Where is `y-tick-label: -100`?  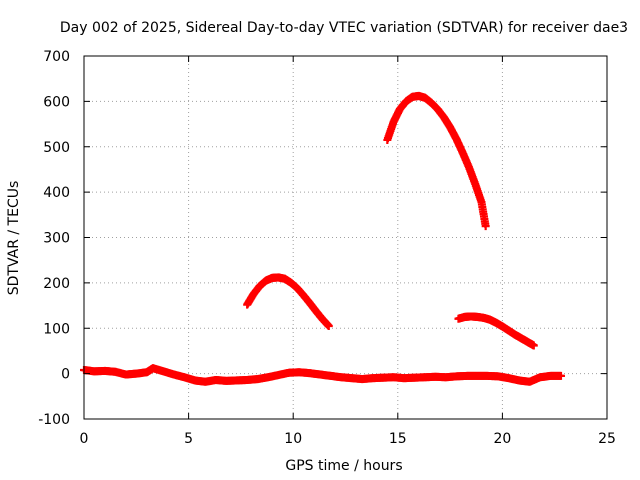 y-tick-label: -100 is located at coordinates (54, 420).